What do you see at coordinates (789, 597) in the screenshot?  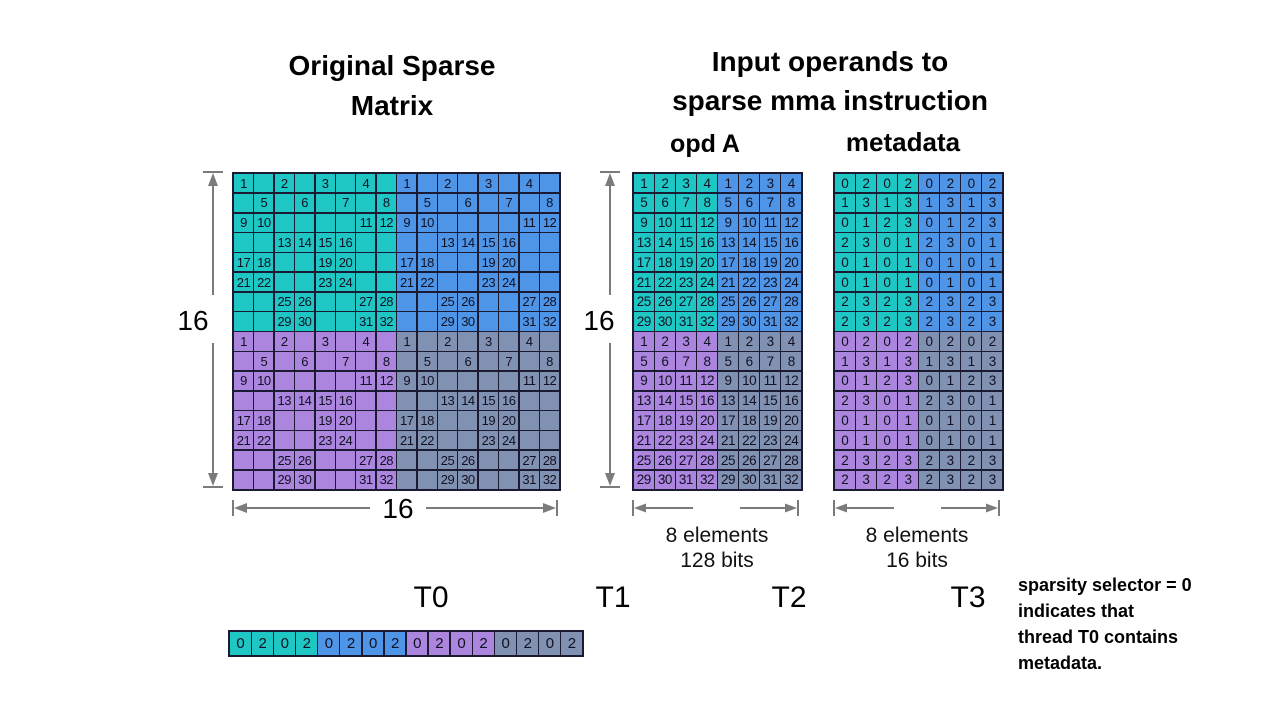 I see `thread-label-t2: T2` at bounding box center [789, 597].